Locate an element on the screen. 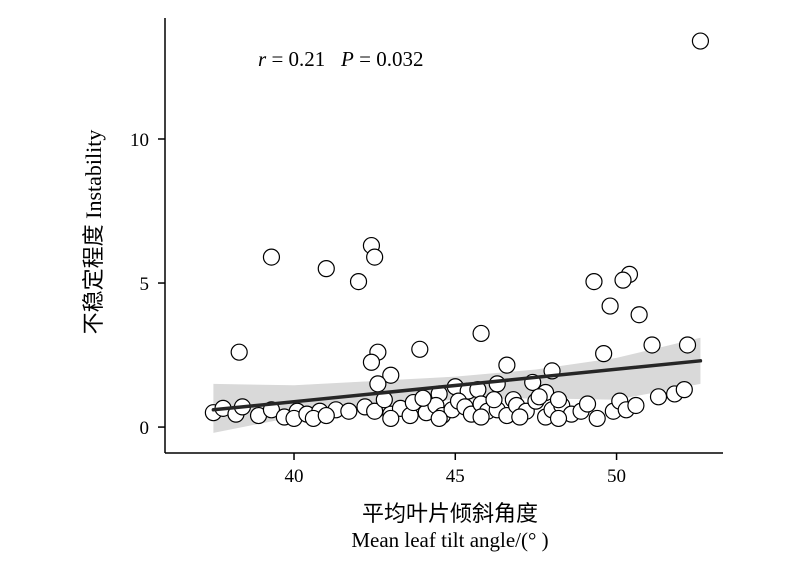 The width and height of the screenshot is (800, 579). r-value: = 0.21 is located at coordinates (296, 59).